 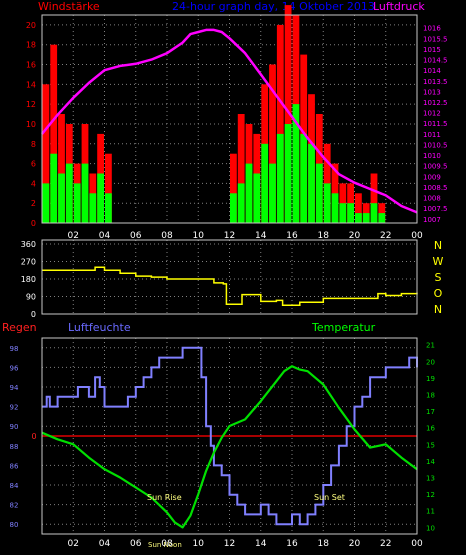 I want to click on humidity-x-tick-label: 14, so click(x=261, y=544).